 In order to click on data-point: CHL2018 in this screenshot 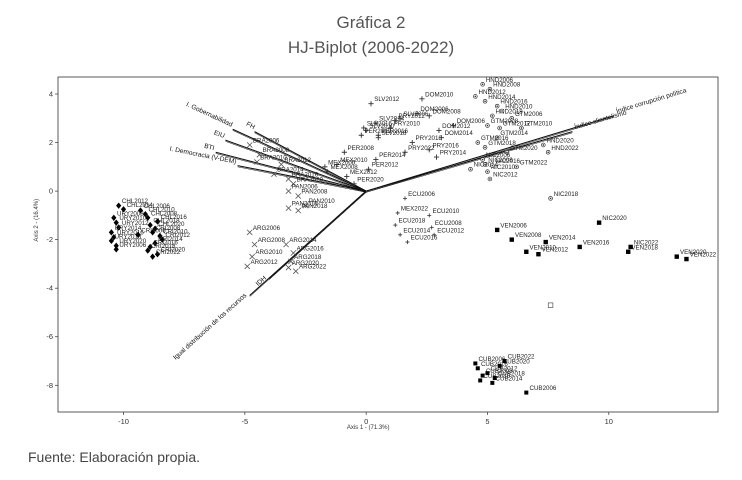, I will do `click(163, 223)`.